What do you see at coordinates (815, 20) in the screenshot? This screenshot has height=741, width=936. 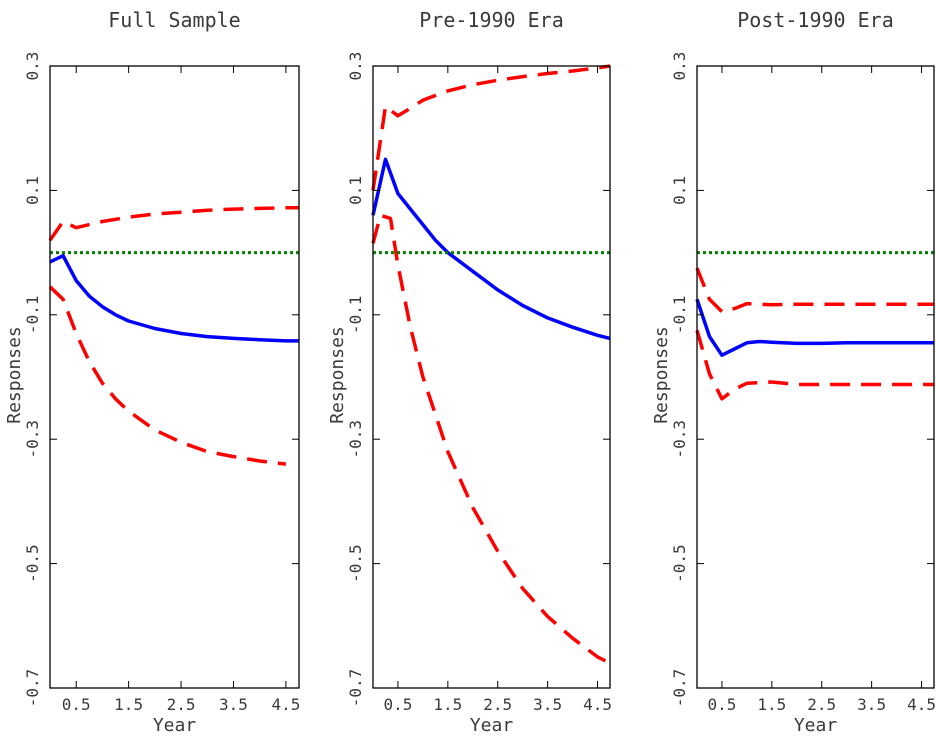 I see `chart-title: Post-1990 Era` at bounding box center [815, 20].